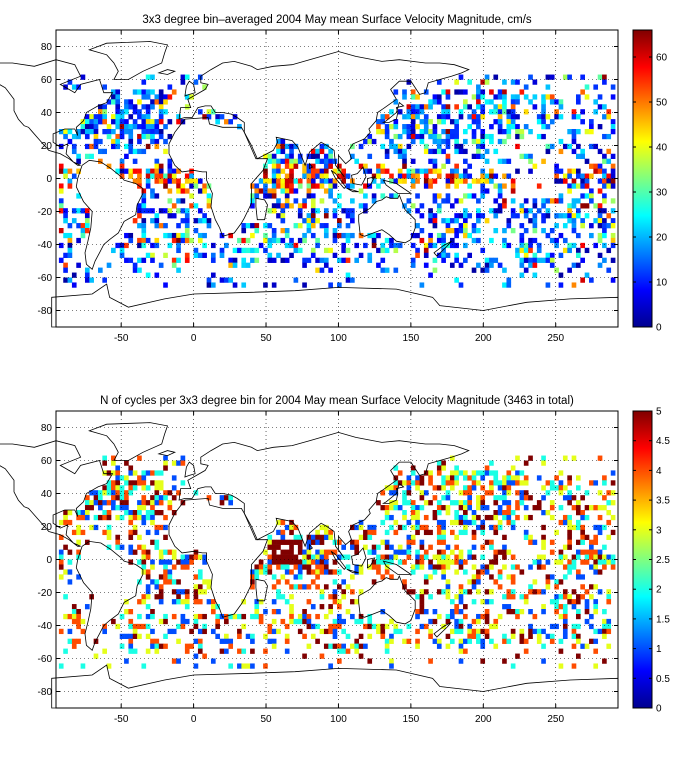 The height and width of the screenshot is (760, 696). I want to click on y-tick-label: -40, so click(45, 245).